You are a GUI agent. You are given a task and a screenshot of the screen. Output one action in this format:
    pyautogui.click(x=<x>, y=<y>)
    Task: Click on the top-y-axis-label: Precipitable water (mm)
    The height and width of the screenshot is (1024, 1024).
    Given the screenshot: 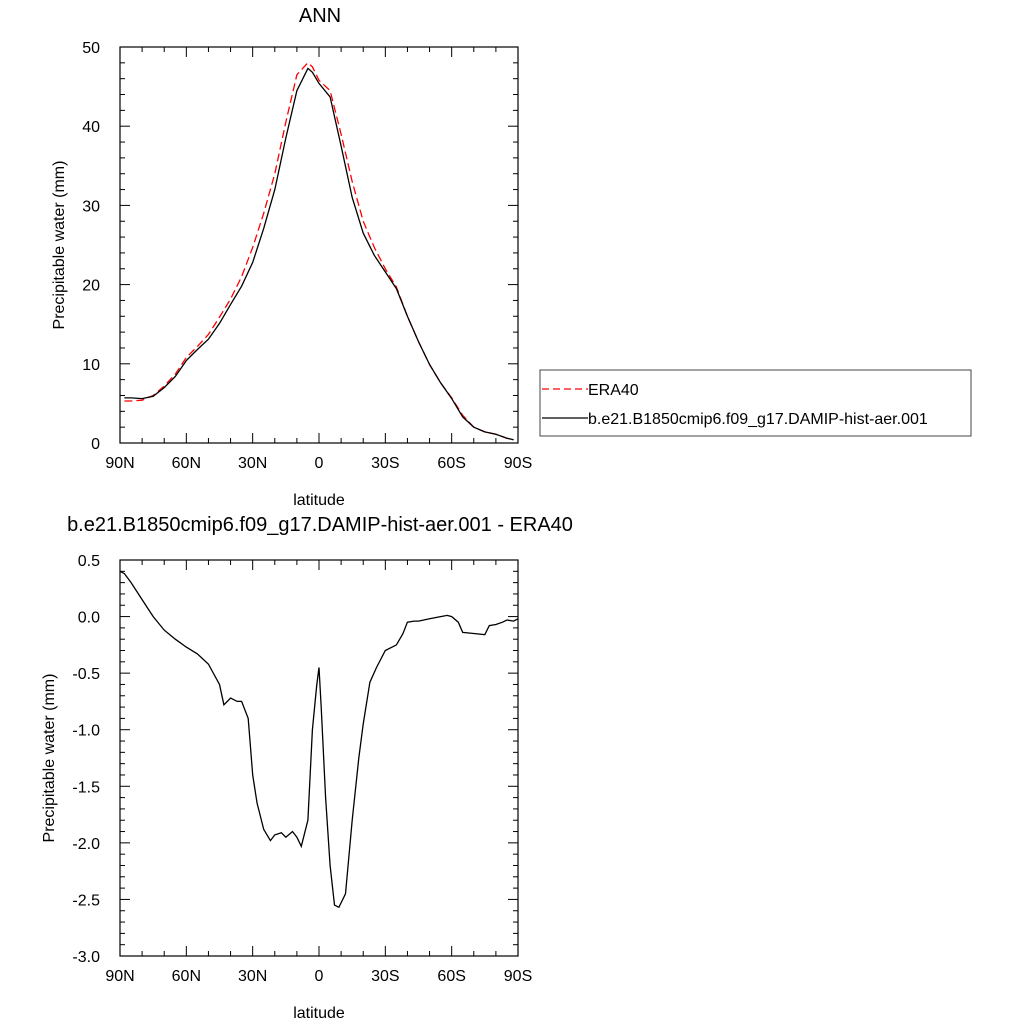 What is the action you would take?
    pyautogui.click(x=59, y=245)
    